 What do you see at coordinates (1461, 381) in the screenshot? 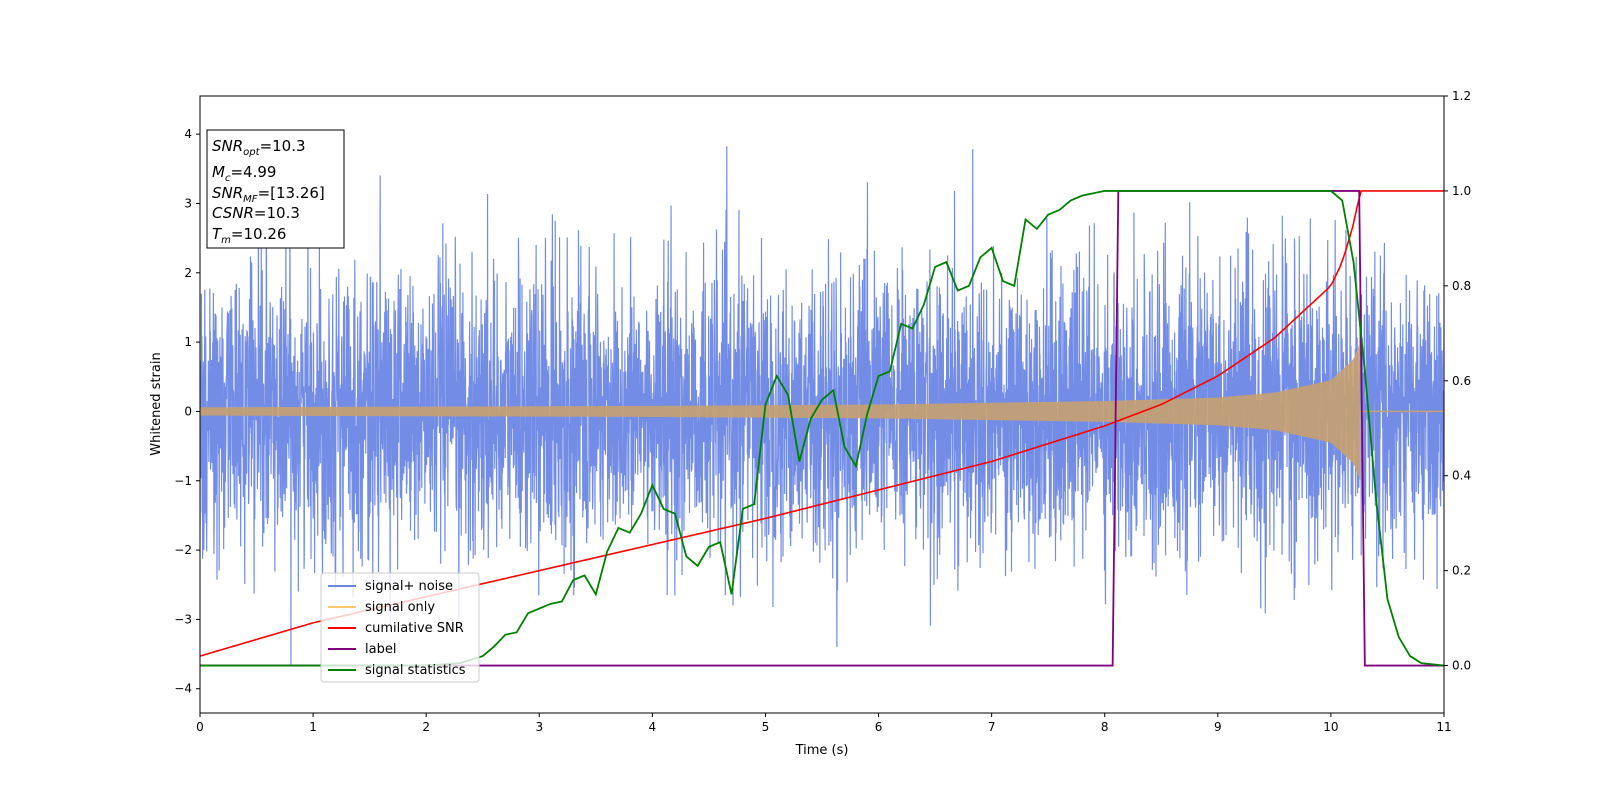
I see `y2-tick-label: 0.6` at bounding box center [1461, 381].